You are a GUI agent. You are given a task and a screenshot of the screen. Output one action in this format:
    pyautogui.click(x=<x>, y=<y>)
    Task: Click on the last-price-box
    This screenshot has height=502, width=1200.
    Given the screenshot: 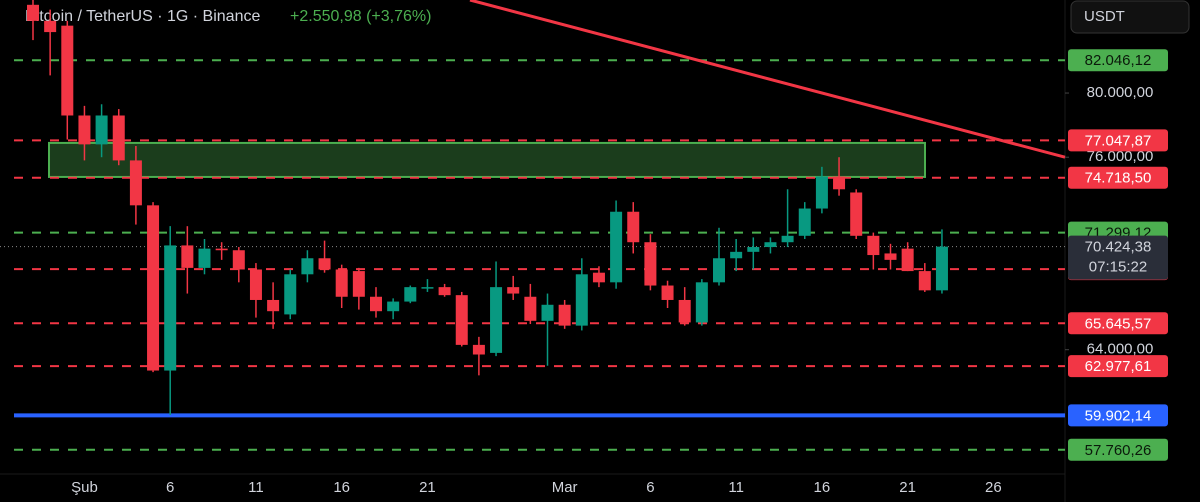 What is the action you would take?
    pyautogui.click(x=1118, y=257)
    